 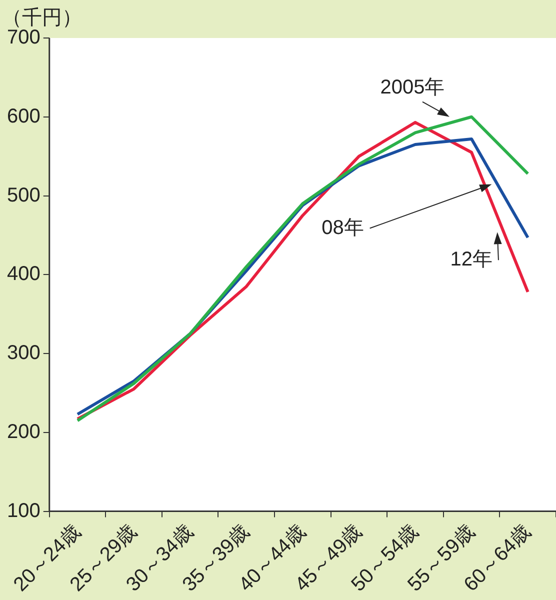 What do you see at coordinates (23, 511) in the screenshot?
I see `y-tick-label: 100` at bounding box center [23, 511].